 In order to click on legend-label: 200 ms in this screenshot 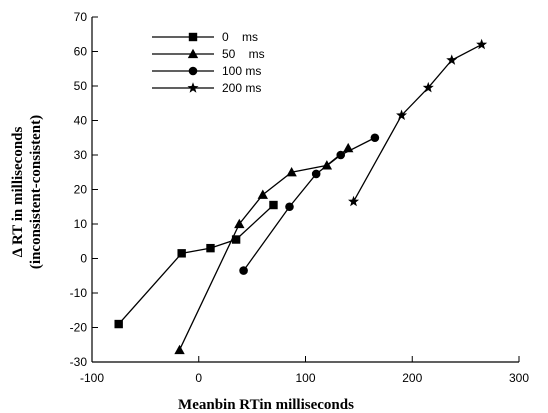, I will do `click(241, 88)`.